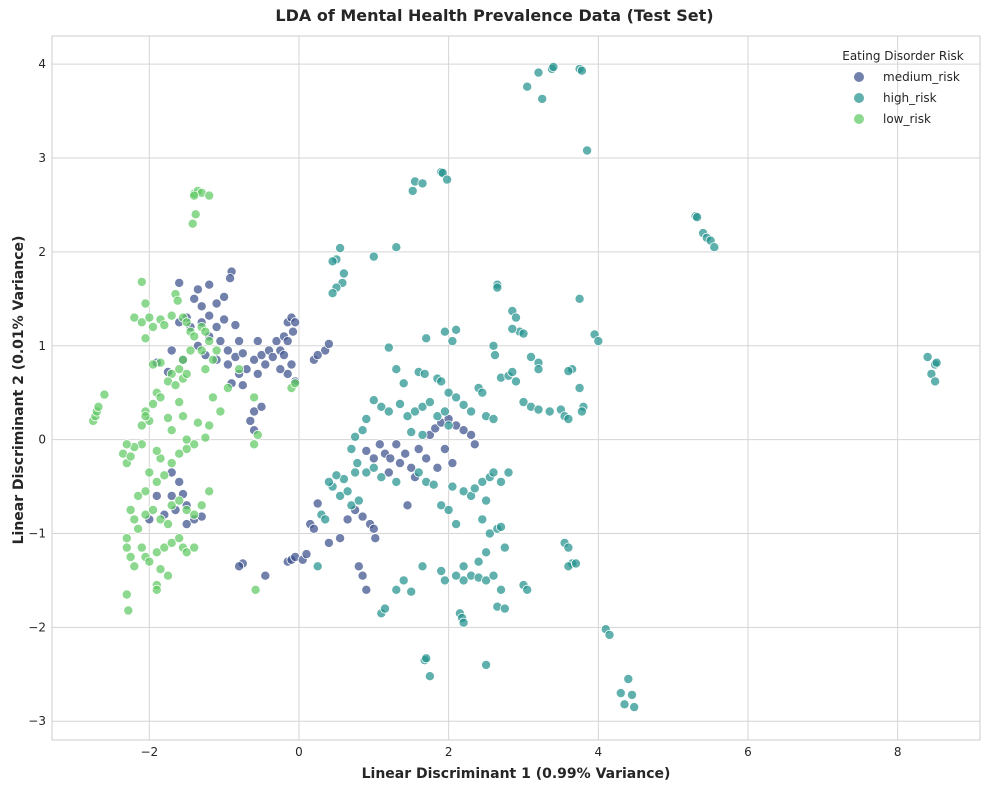 The image size is (989, 790). I want to click on x-tick-label: 8, so click(898, 752).